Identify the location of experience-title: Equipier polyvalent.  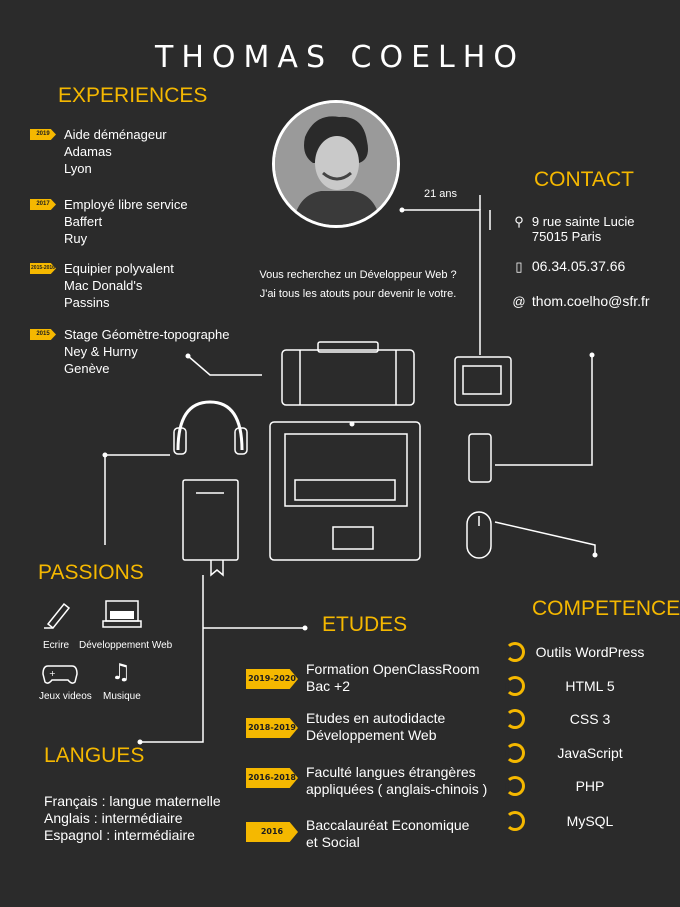
(119, 268).